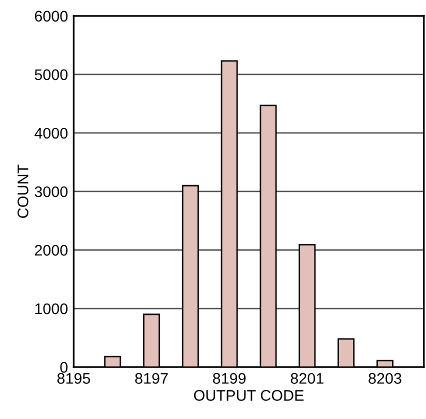  I want to click on x-tick-label: 8203, so click(385, 378).